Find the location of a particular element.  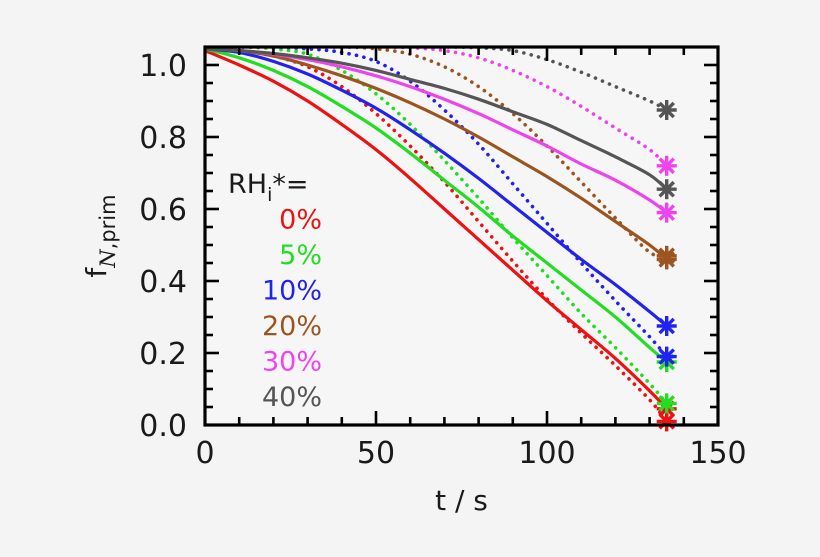

marker-30dotted-dotted is located at coordinates (666, 165).